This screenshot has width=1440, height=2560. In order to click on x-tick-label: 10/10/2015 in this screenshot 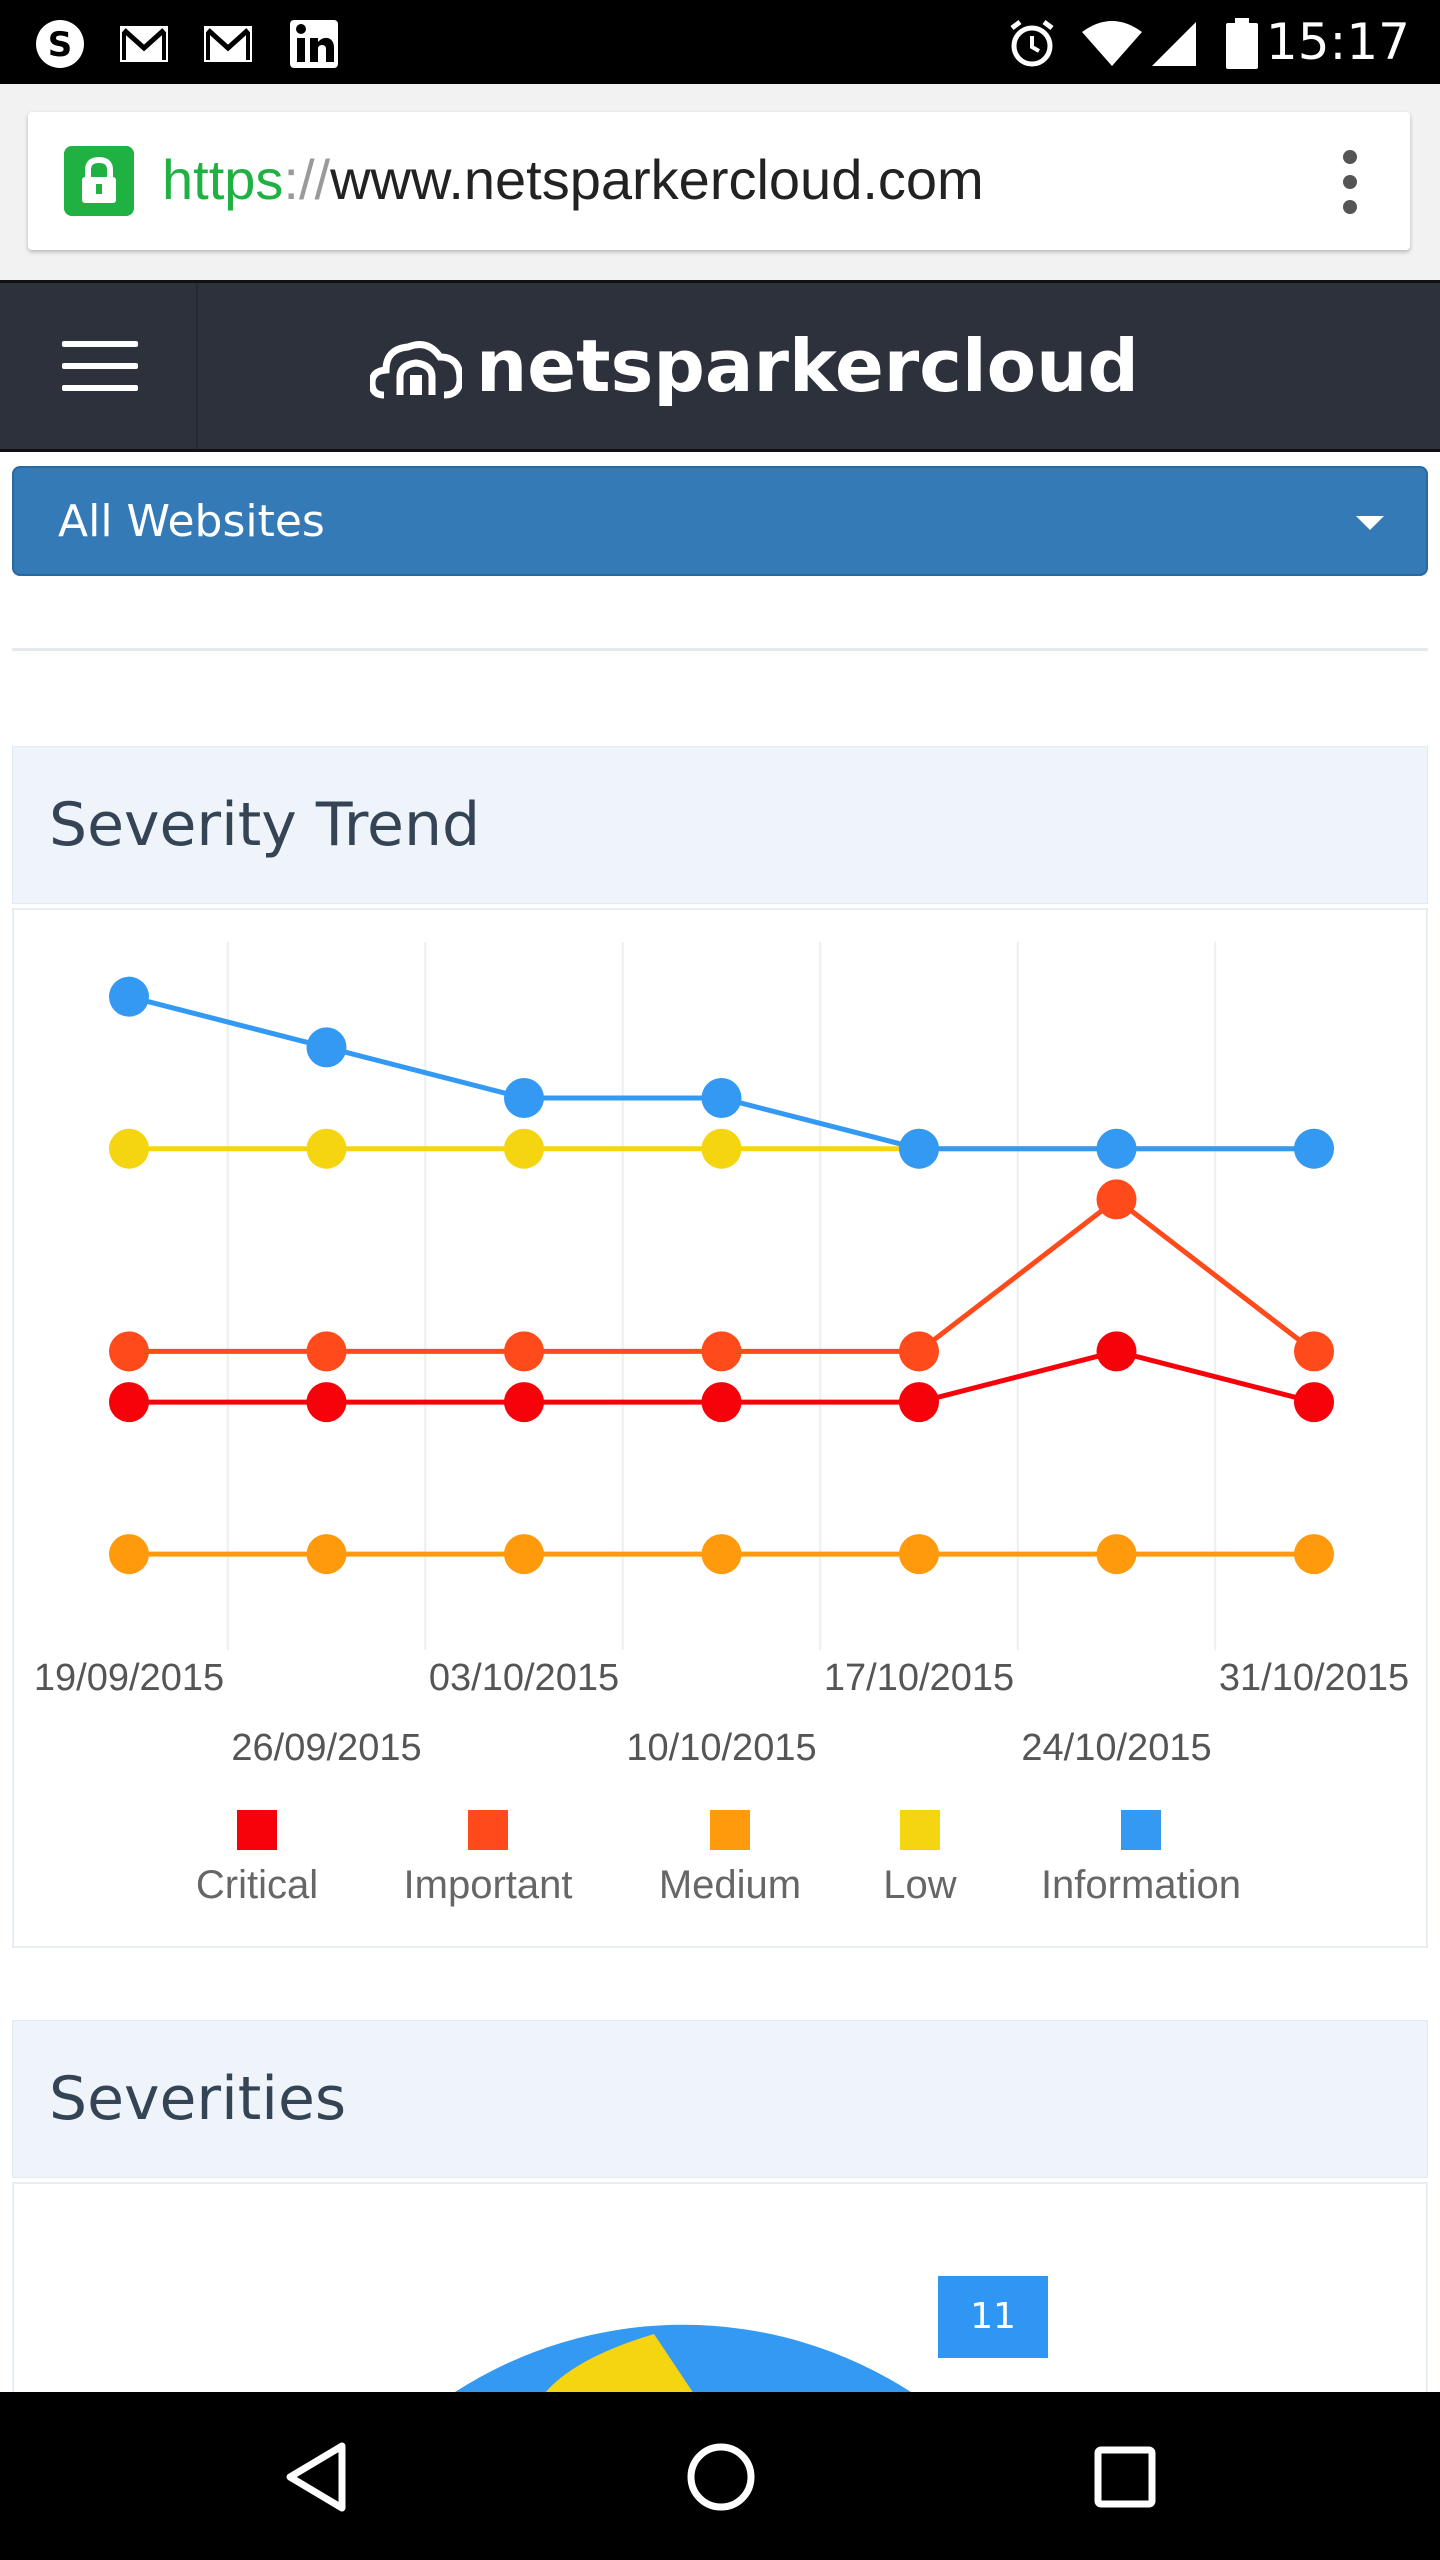, I will do `click(721, 1748)`.